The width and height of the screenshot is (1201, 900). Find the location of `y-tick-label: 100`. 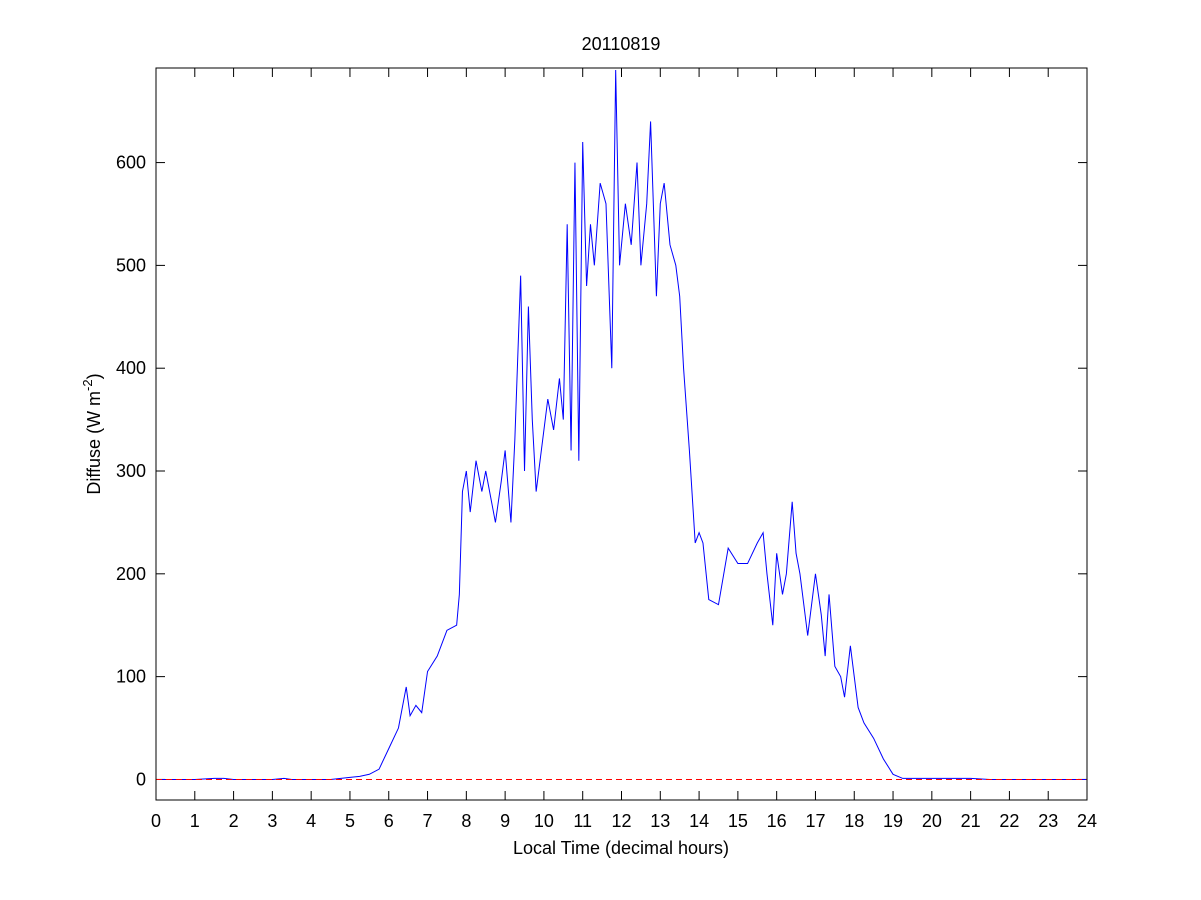

y-tick-label: 100 is located at coordinates (131, 677).